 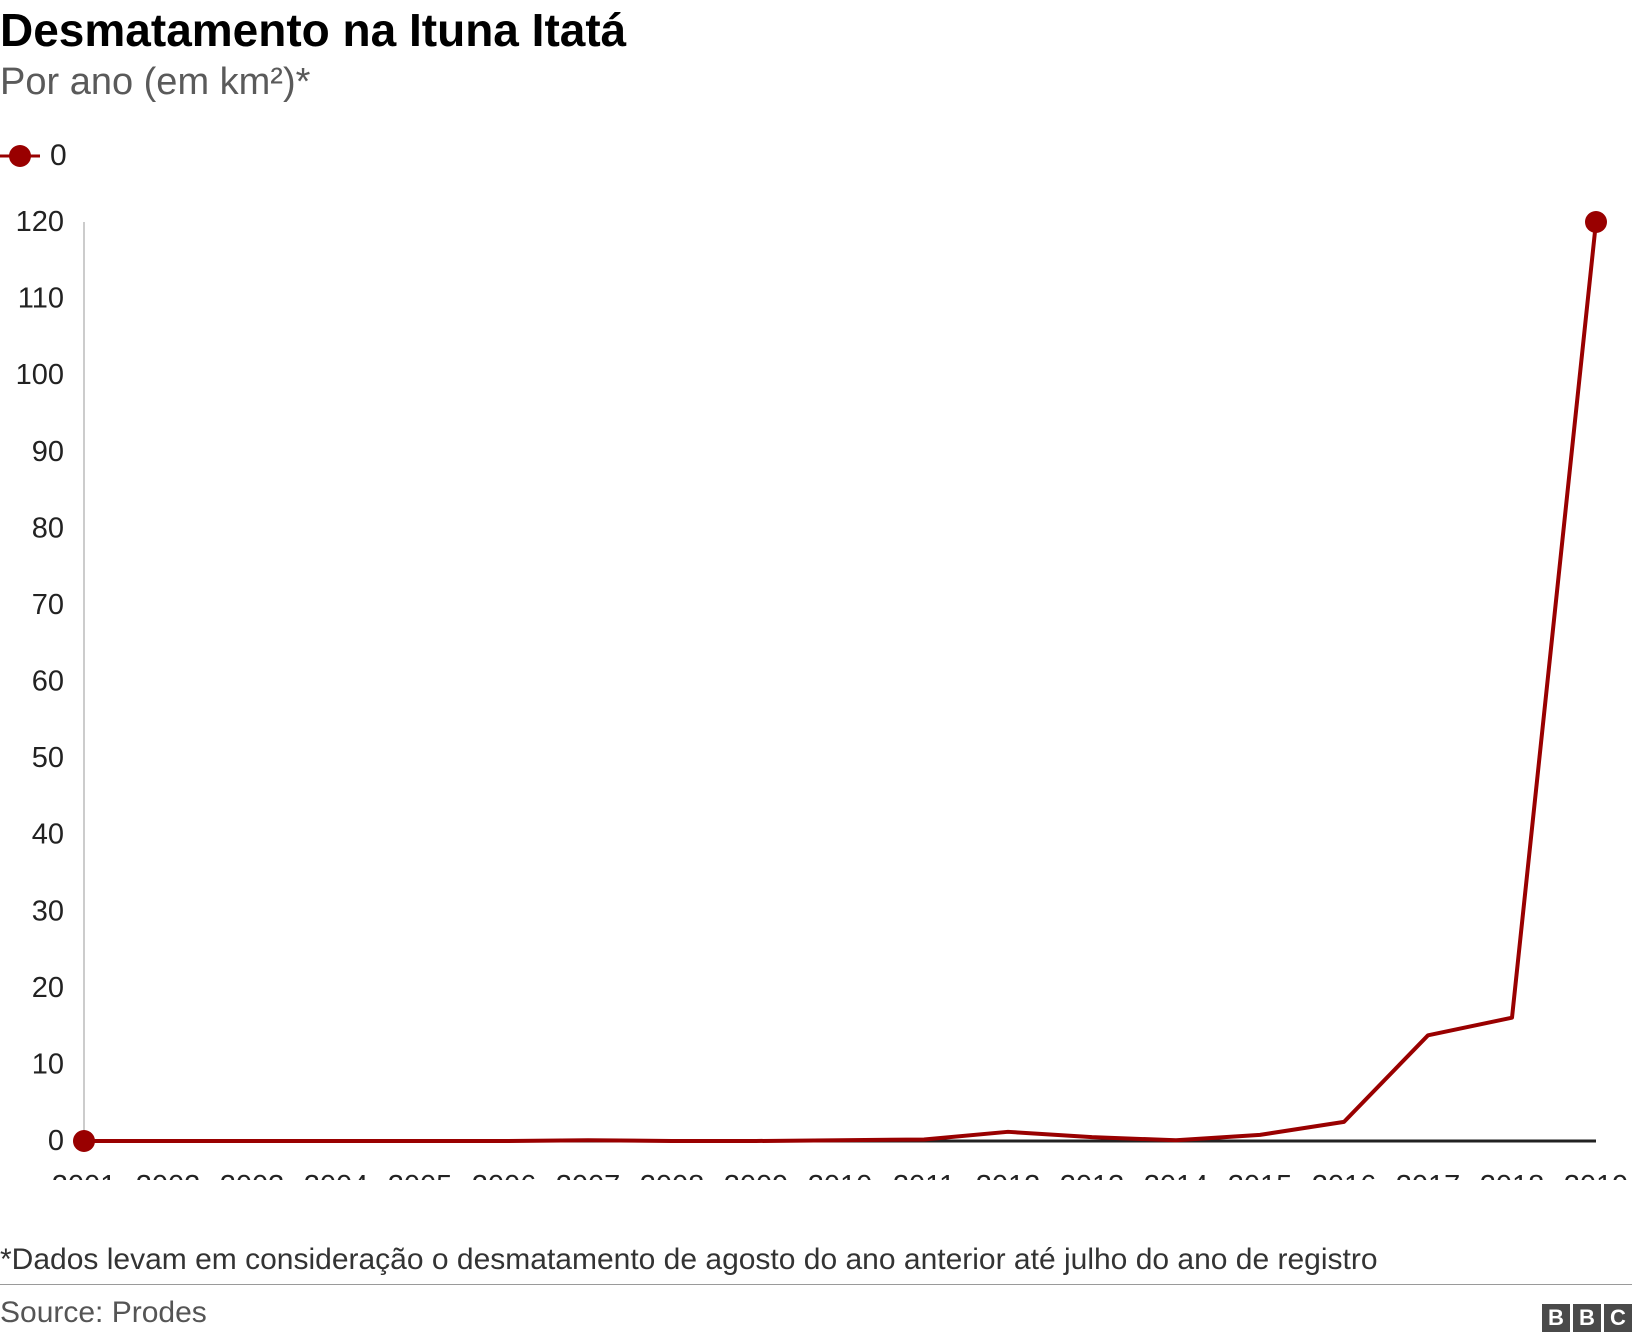 I want to click on y-tick-label: 70, so click(x=48, y=605).